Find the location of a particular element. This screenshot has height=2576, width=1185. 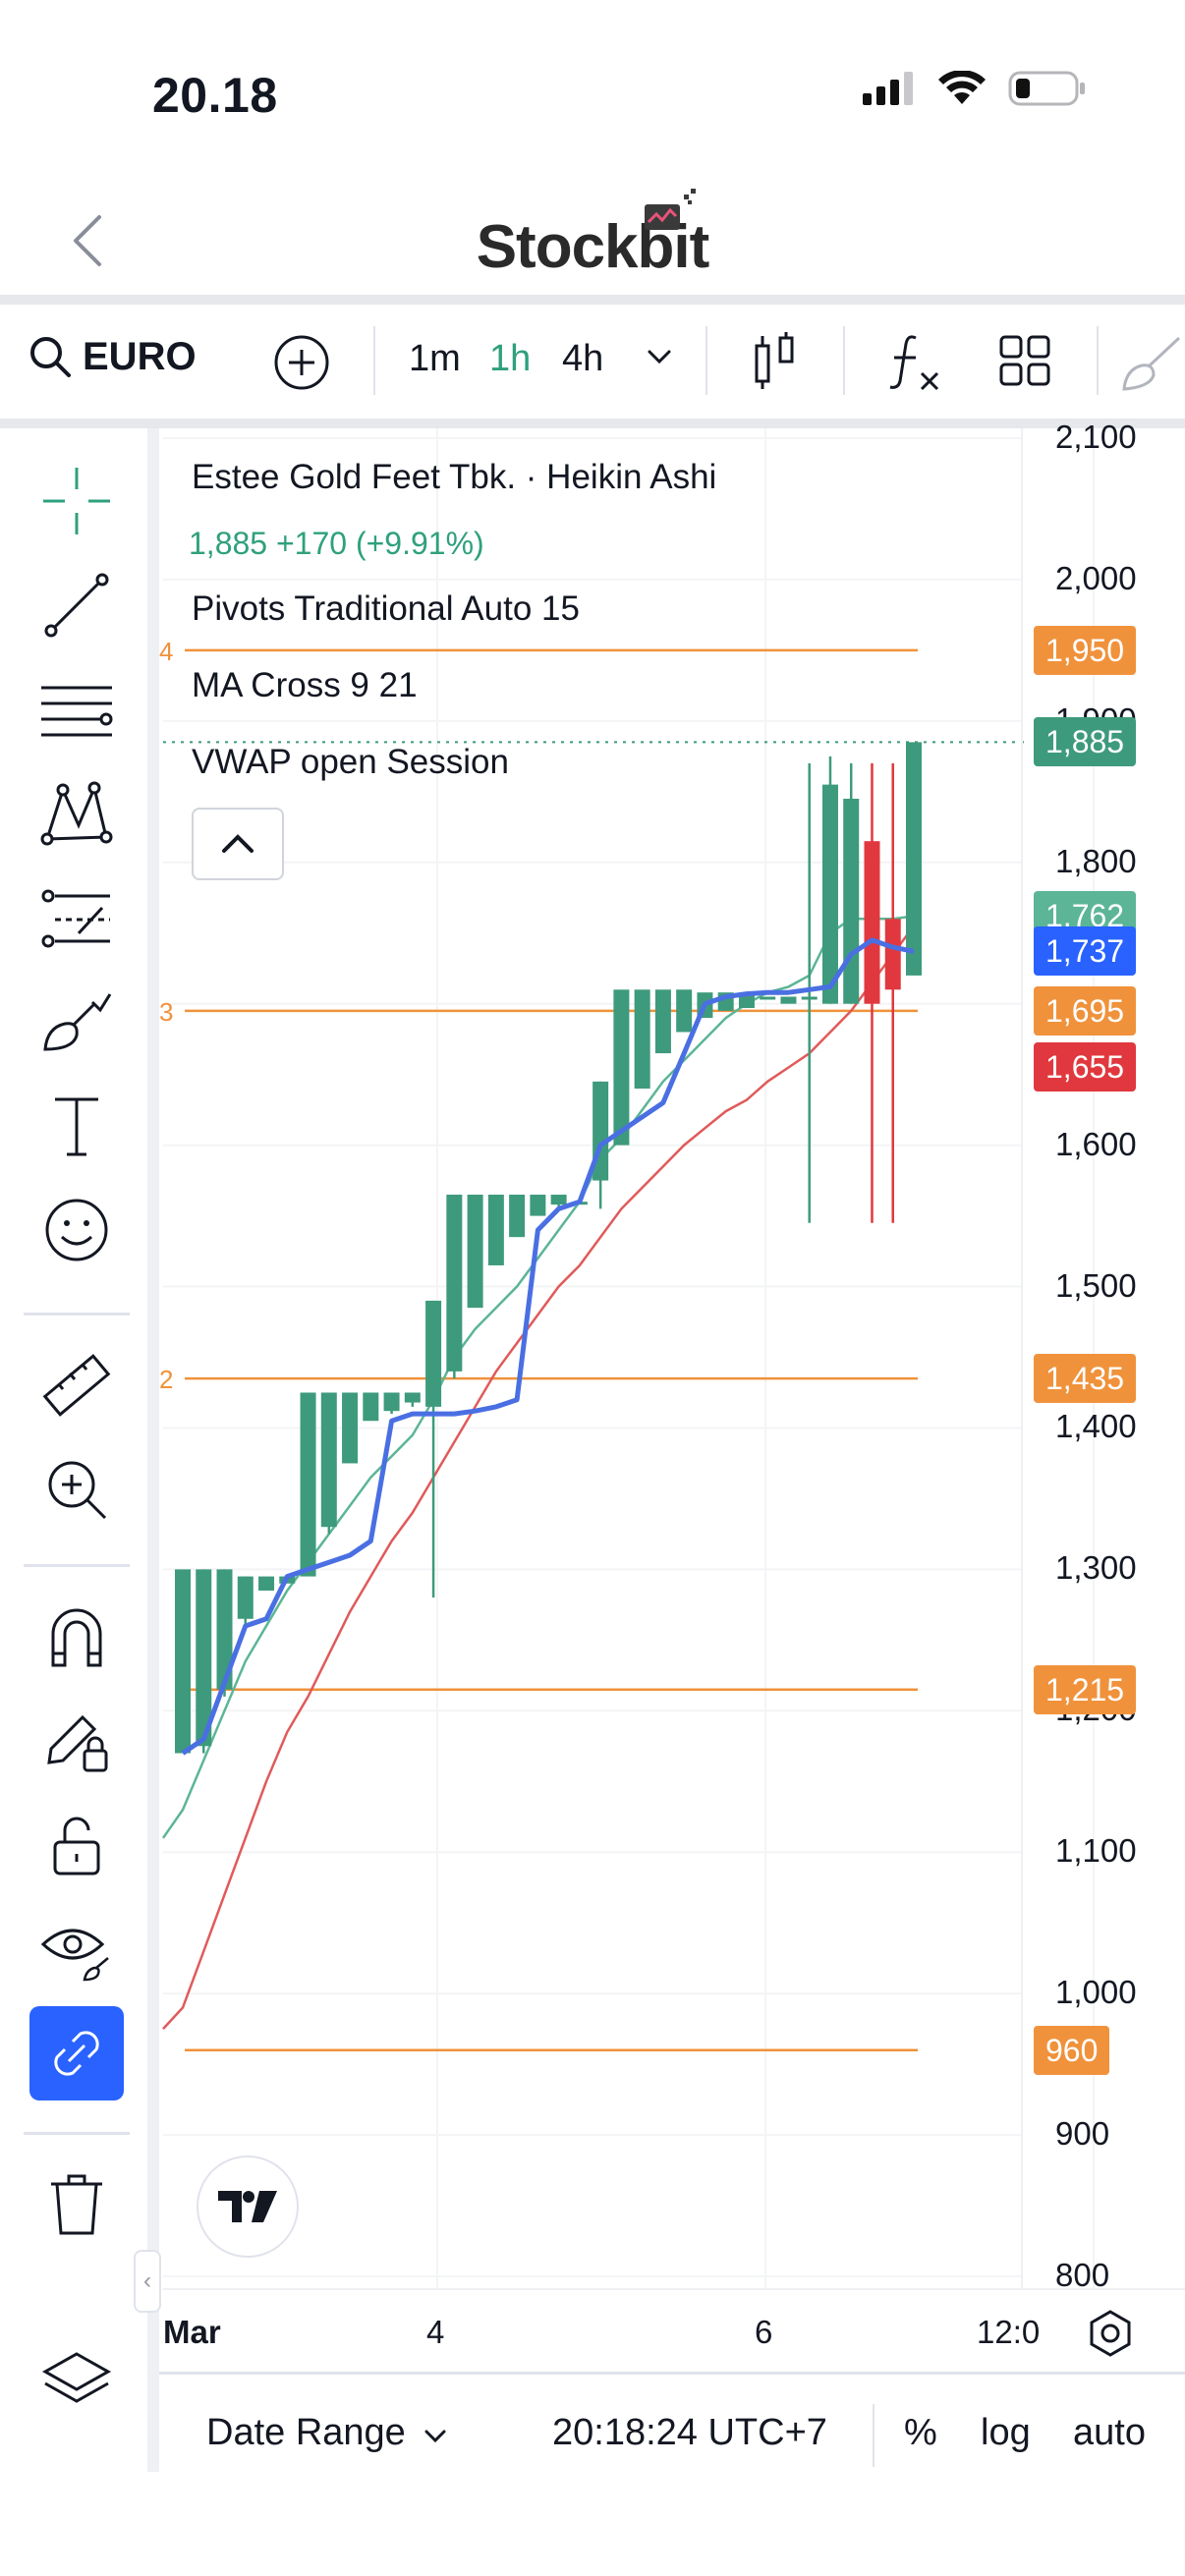

drawing-toggle-button is located at coordinates (1153, 364).